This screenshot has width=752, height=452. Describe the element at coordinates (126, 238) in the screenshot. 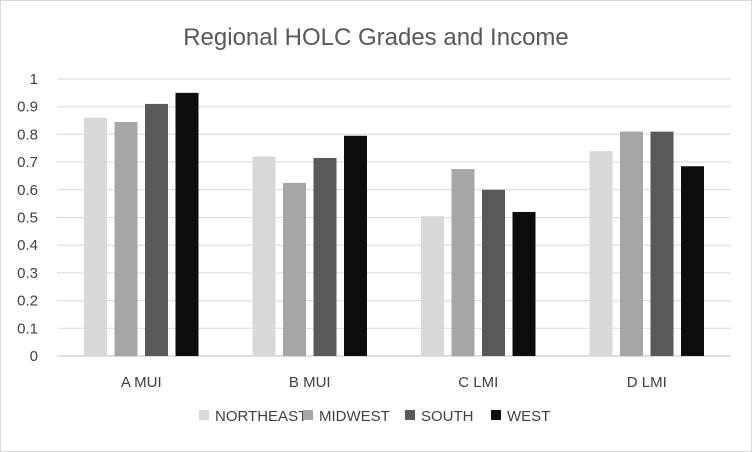

I see `bar-midwest-a-mui` at that location.